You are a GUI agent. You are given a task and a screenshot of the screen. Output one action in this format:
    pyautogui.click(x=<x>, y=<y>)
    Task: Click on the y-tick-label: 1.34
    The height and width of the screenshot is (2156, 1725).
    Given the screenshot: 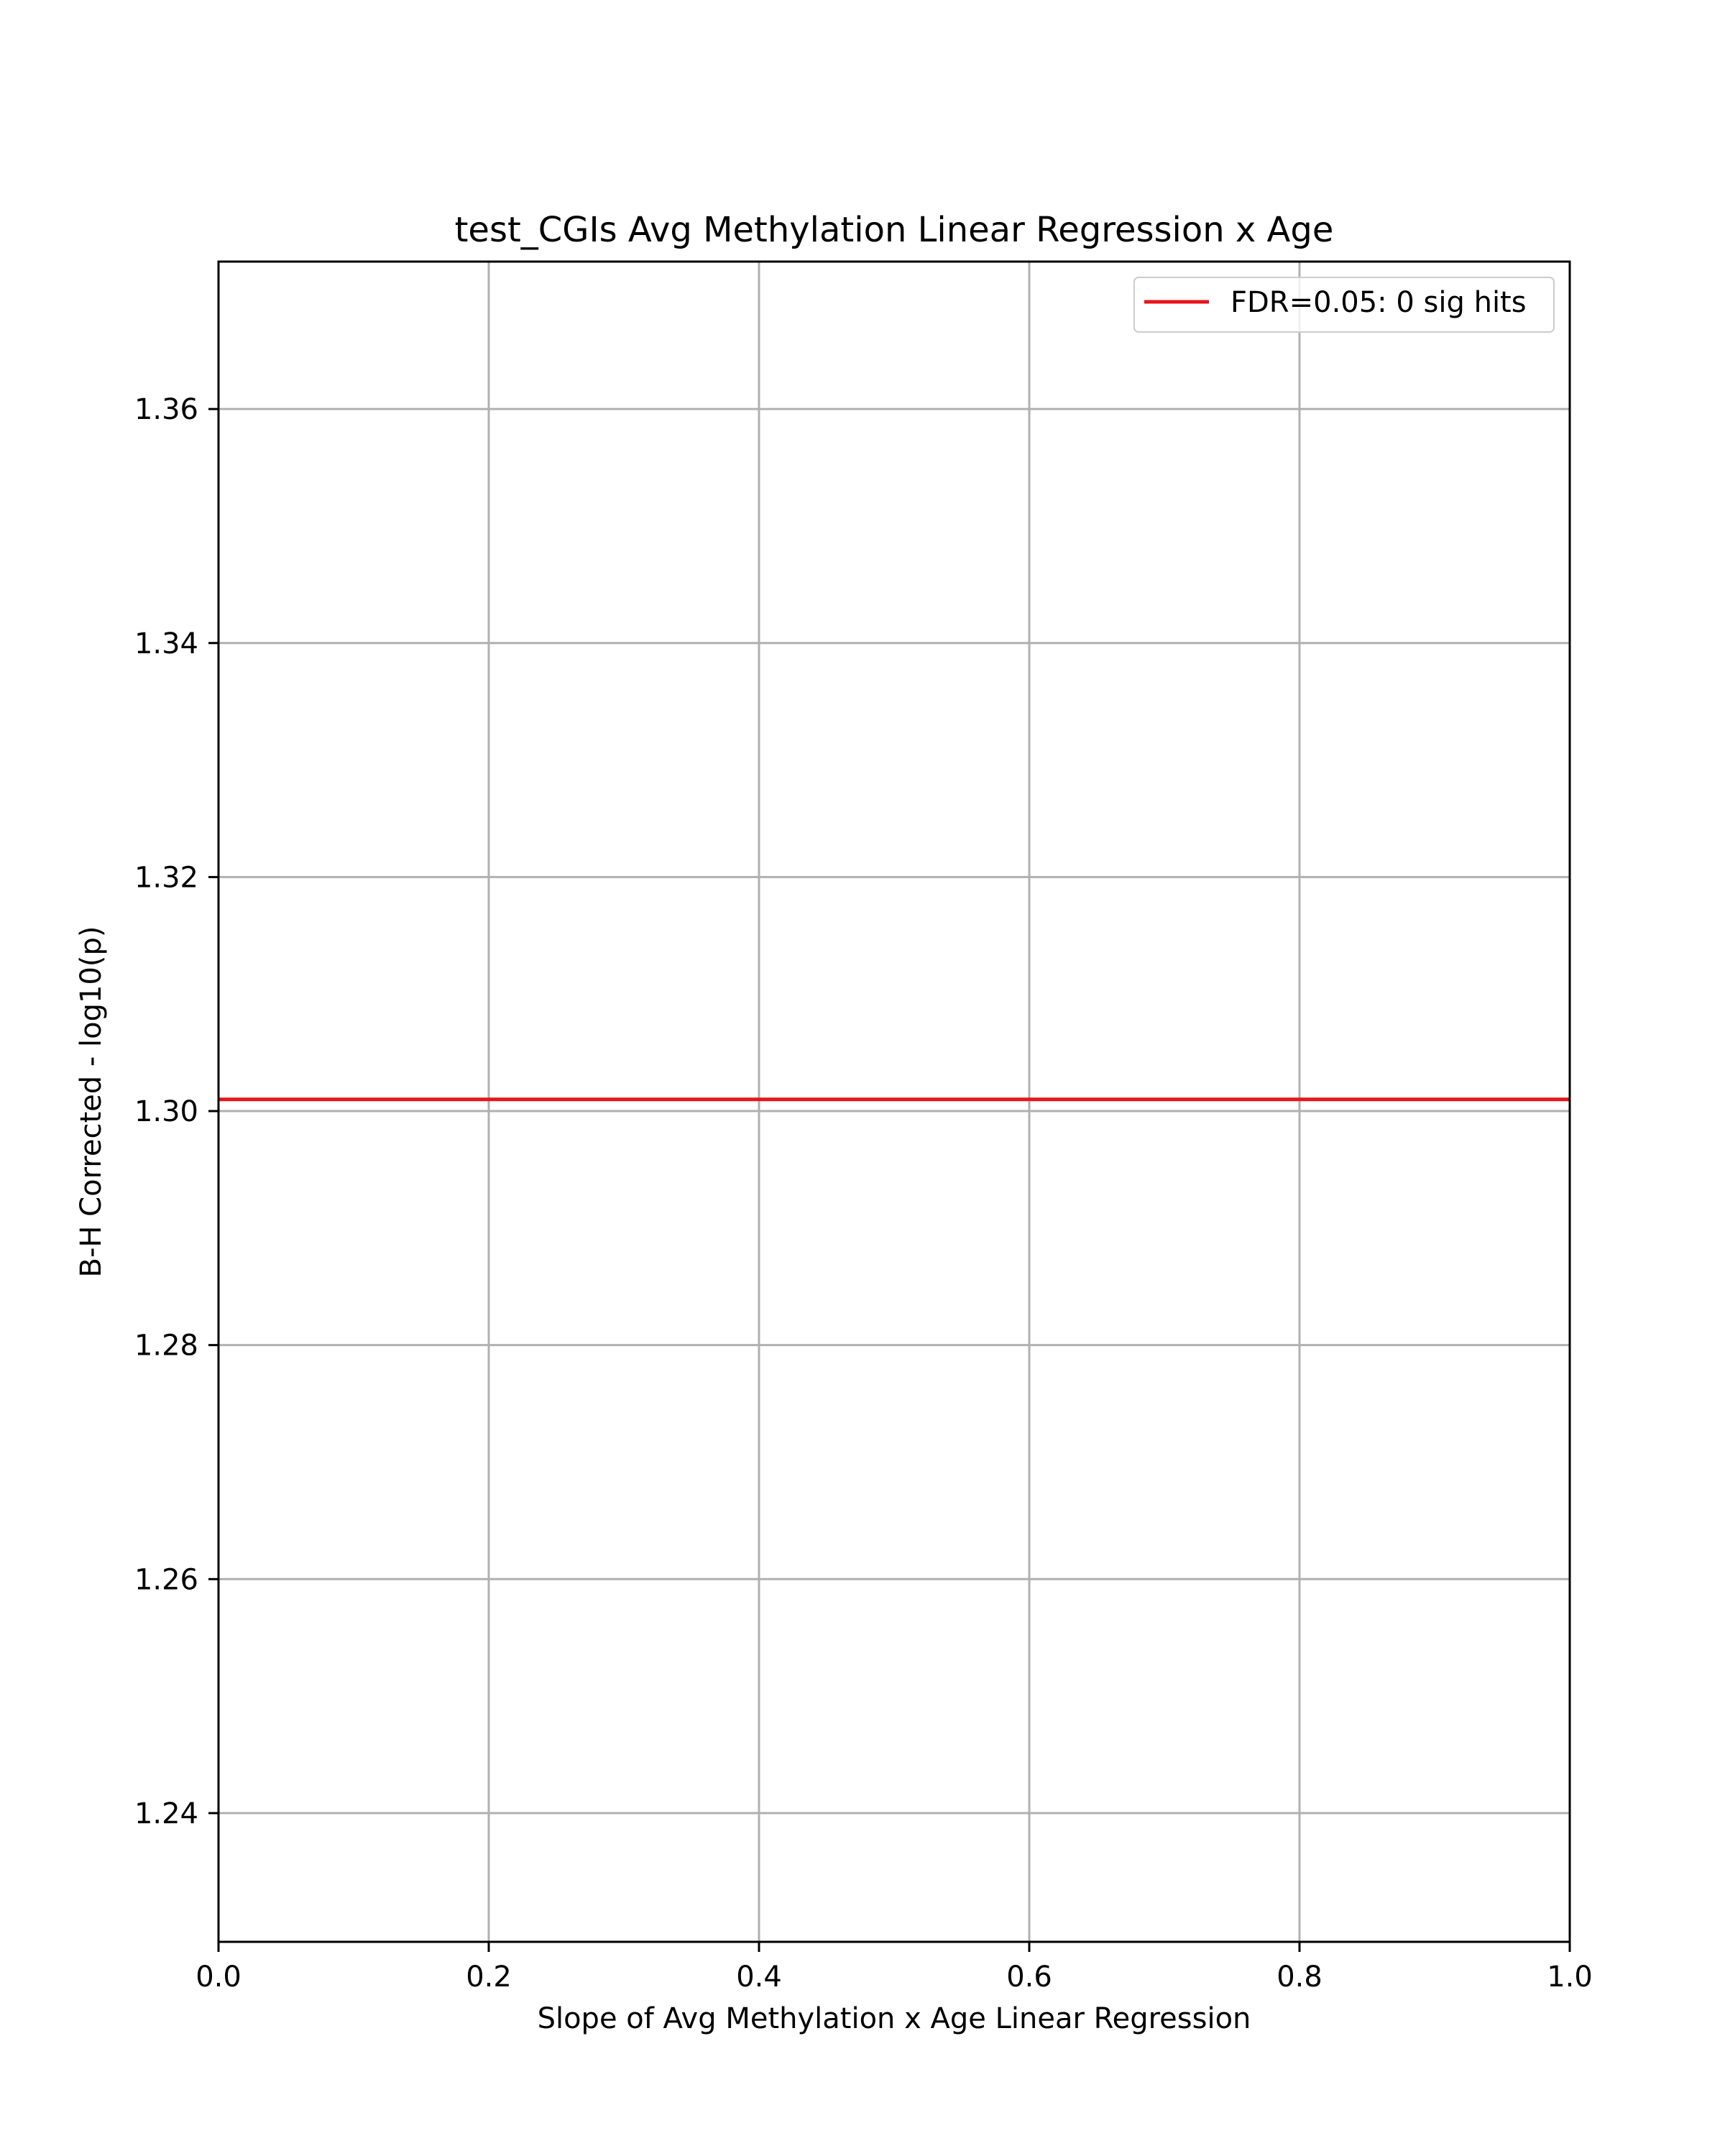 What is the action you would take?
    pyautogui.click(x=166, y=643)
    